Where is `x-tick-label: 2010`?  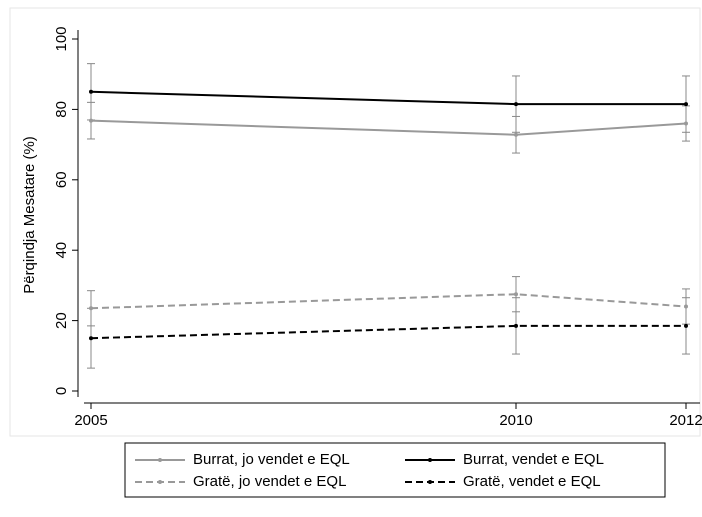
x-tick-label: 2010 is located at coordinates (515, 420).